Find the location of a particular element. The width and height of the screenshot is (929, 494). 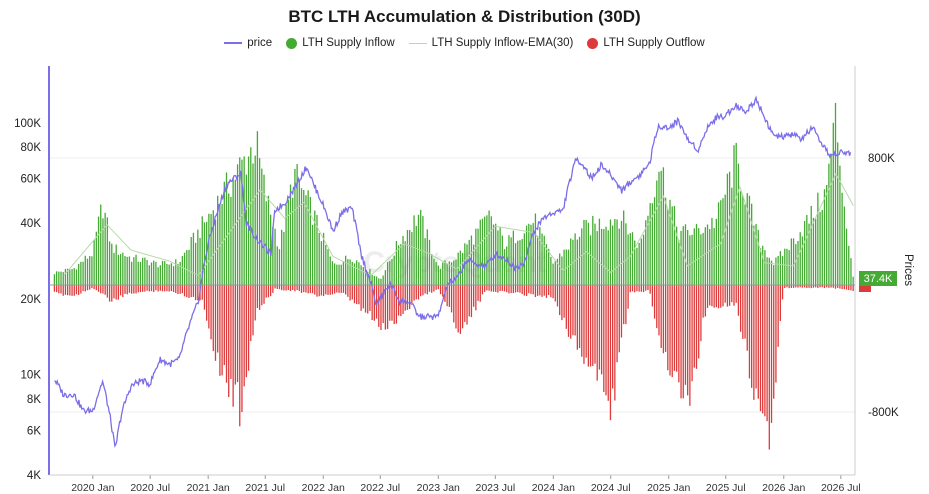

y-left-tick-label: 20K is located at coordinates (31, 300).